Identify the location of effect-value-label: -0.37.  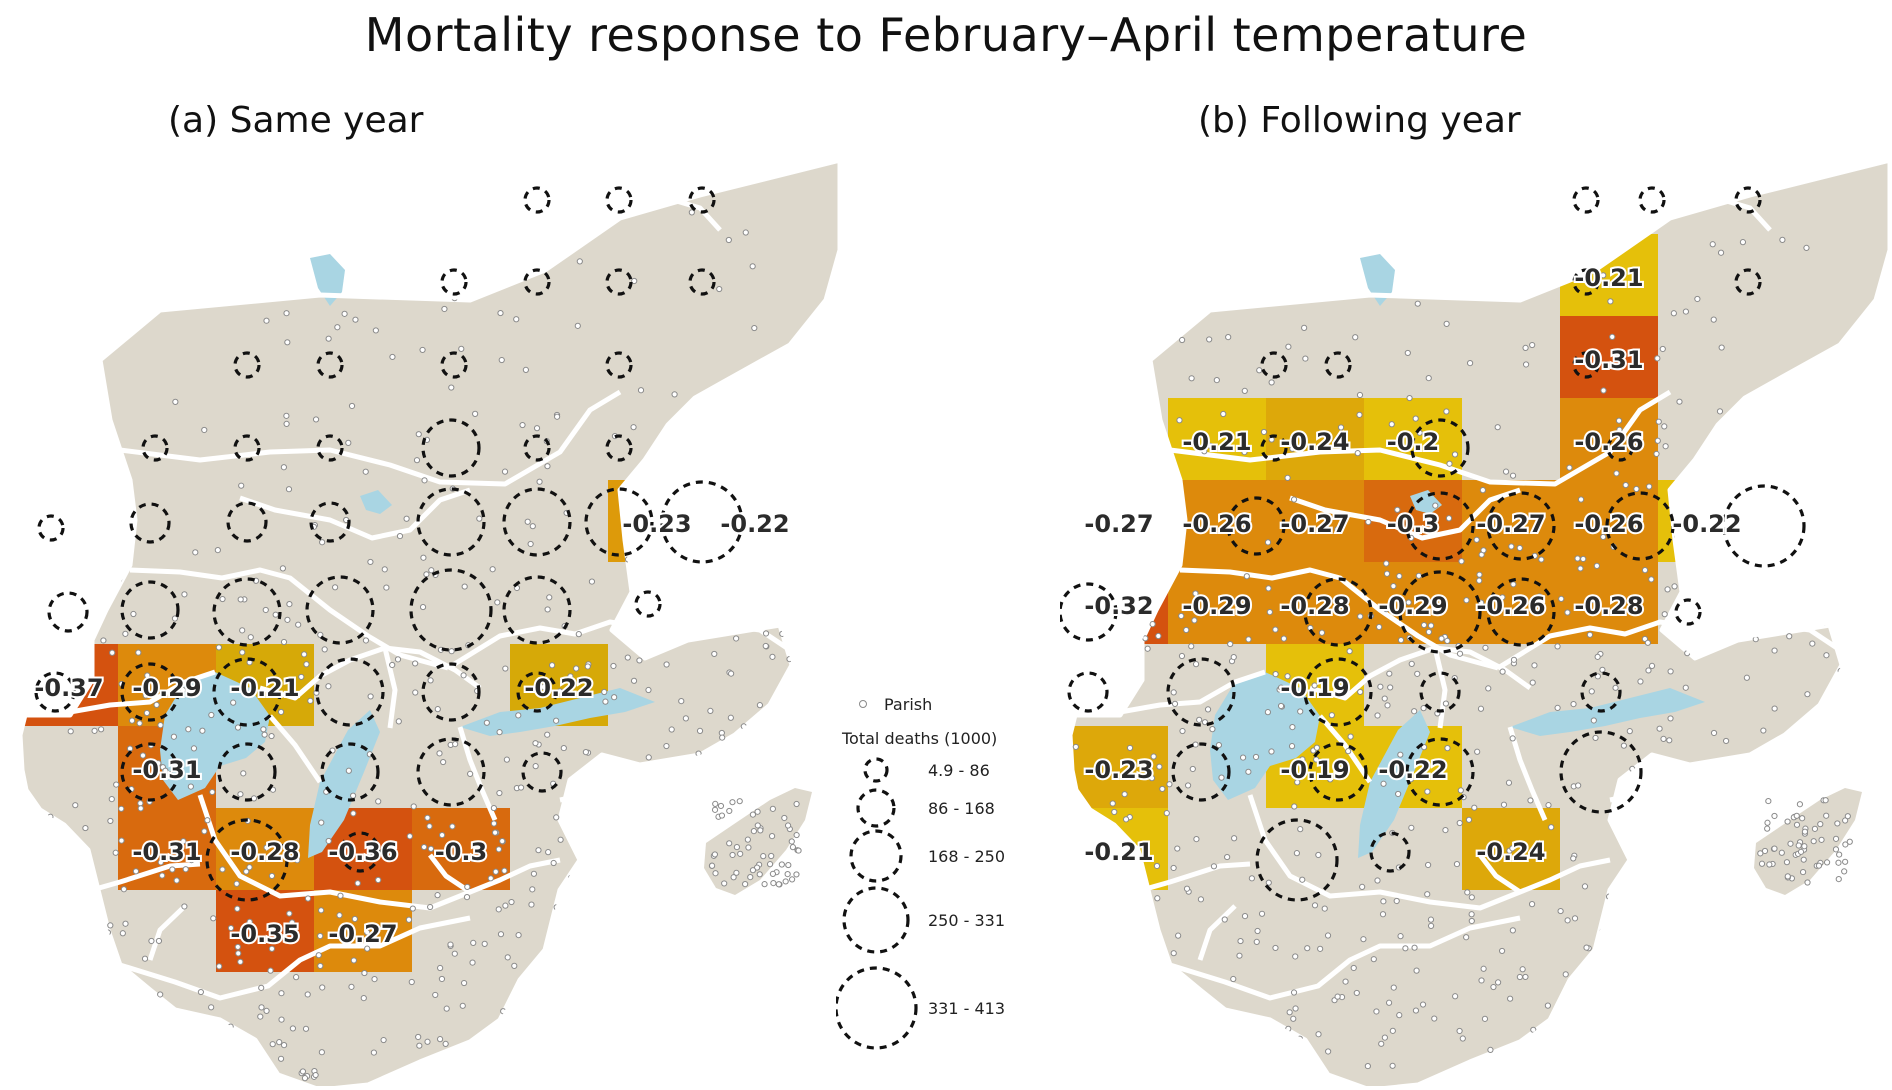
(68, 688).